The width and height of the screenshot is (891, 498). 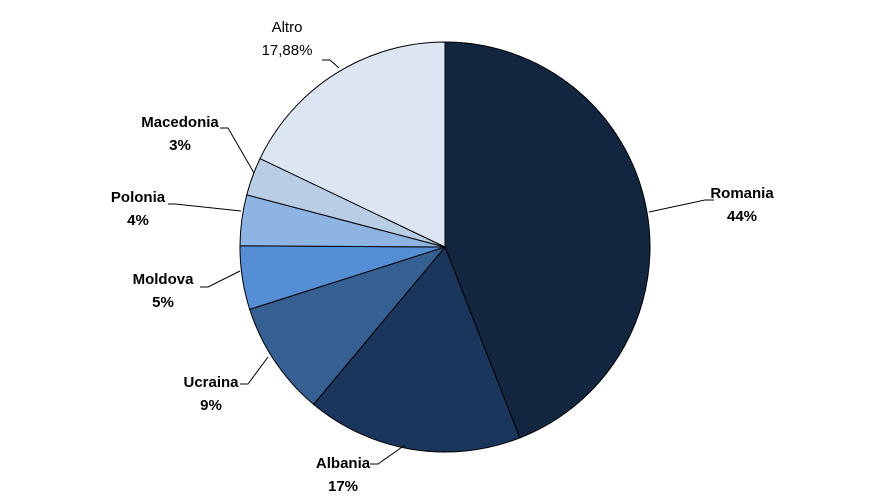 What do you see at coordinates (180, 145) in the screenshot?
I see `slice-value: 3%` at bounding box center [180, 145].